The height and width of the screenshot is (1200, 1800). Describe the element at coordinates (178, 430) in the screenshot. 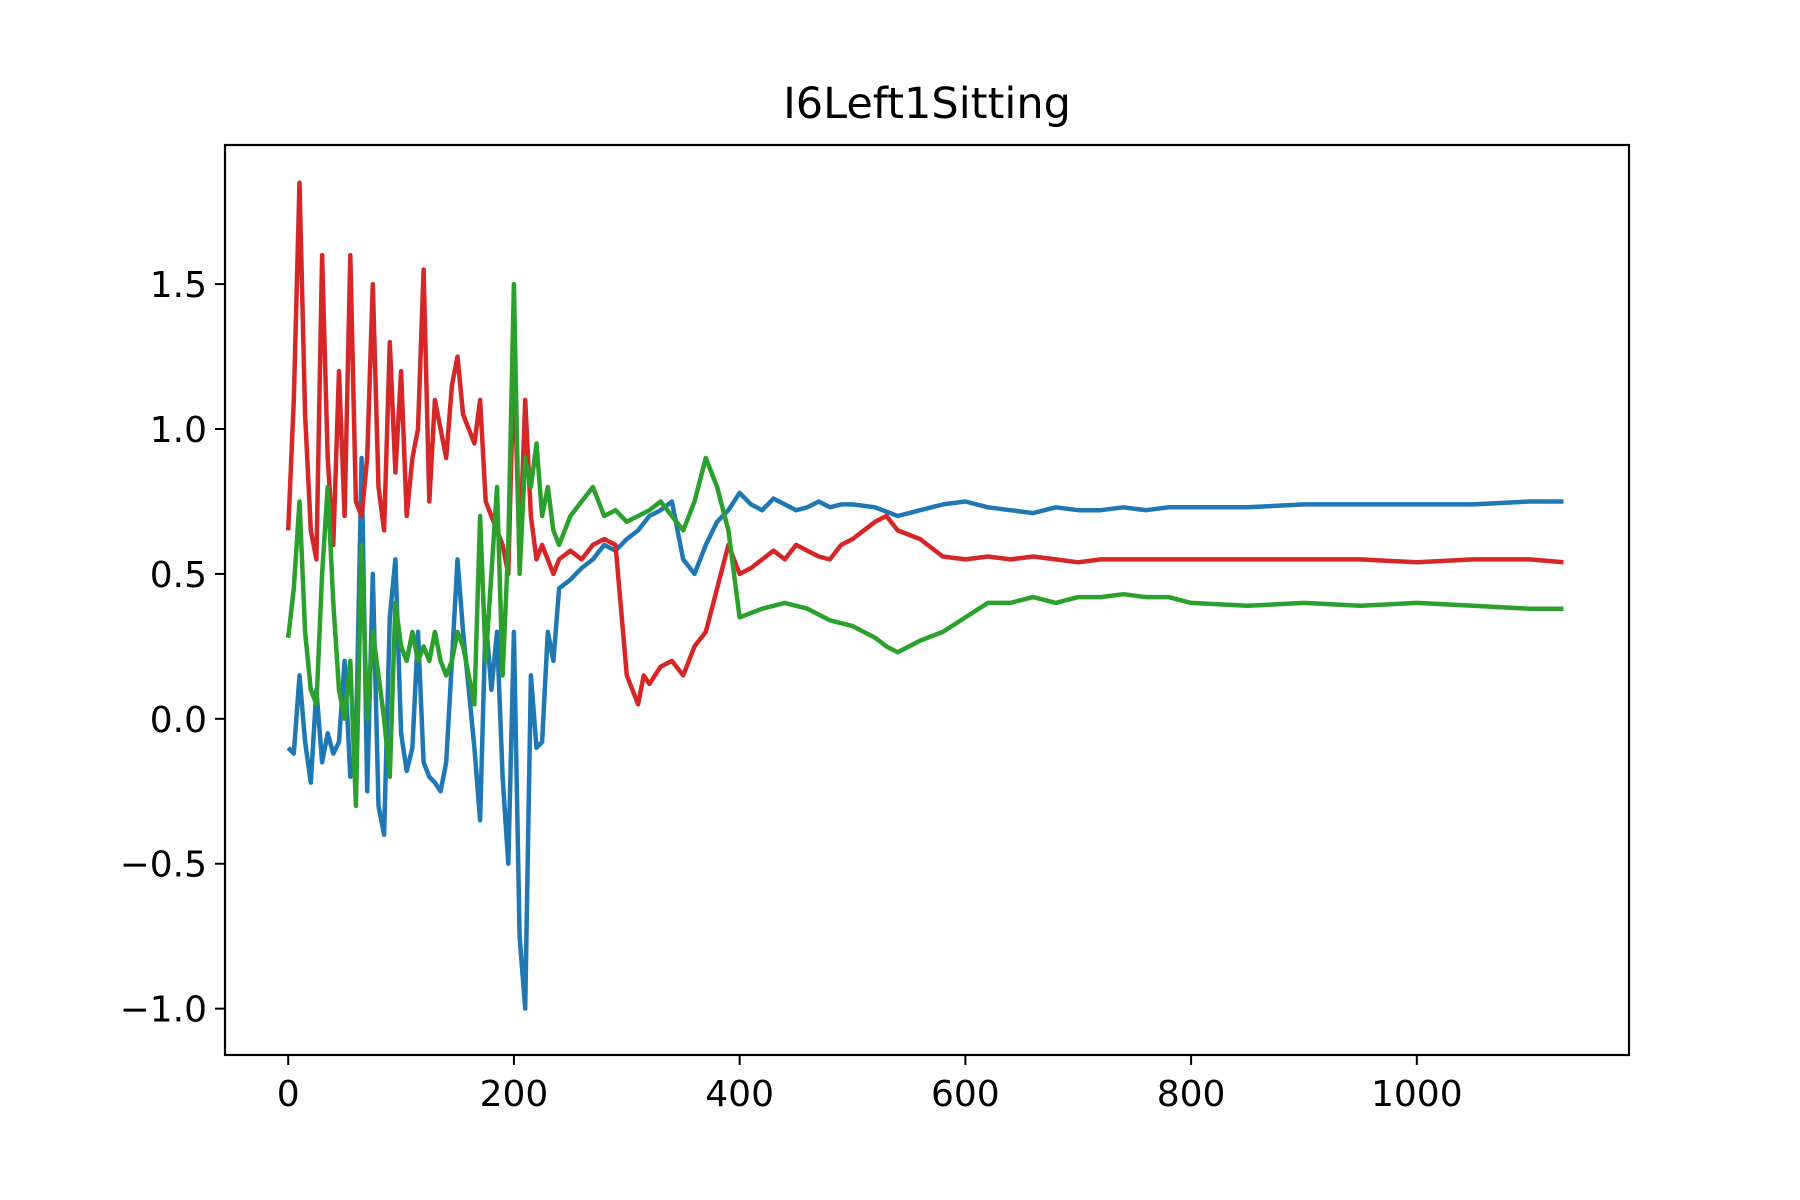

I see `y-tick-label: 1.0` at that location.